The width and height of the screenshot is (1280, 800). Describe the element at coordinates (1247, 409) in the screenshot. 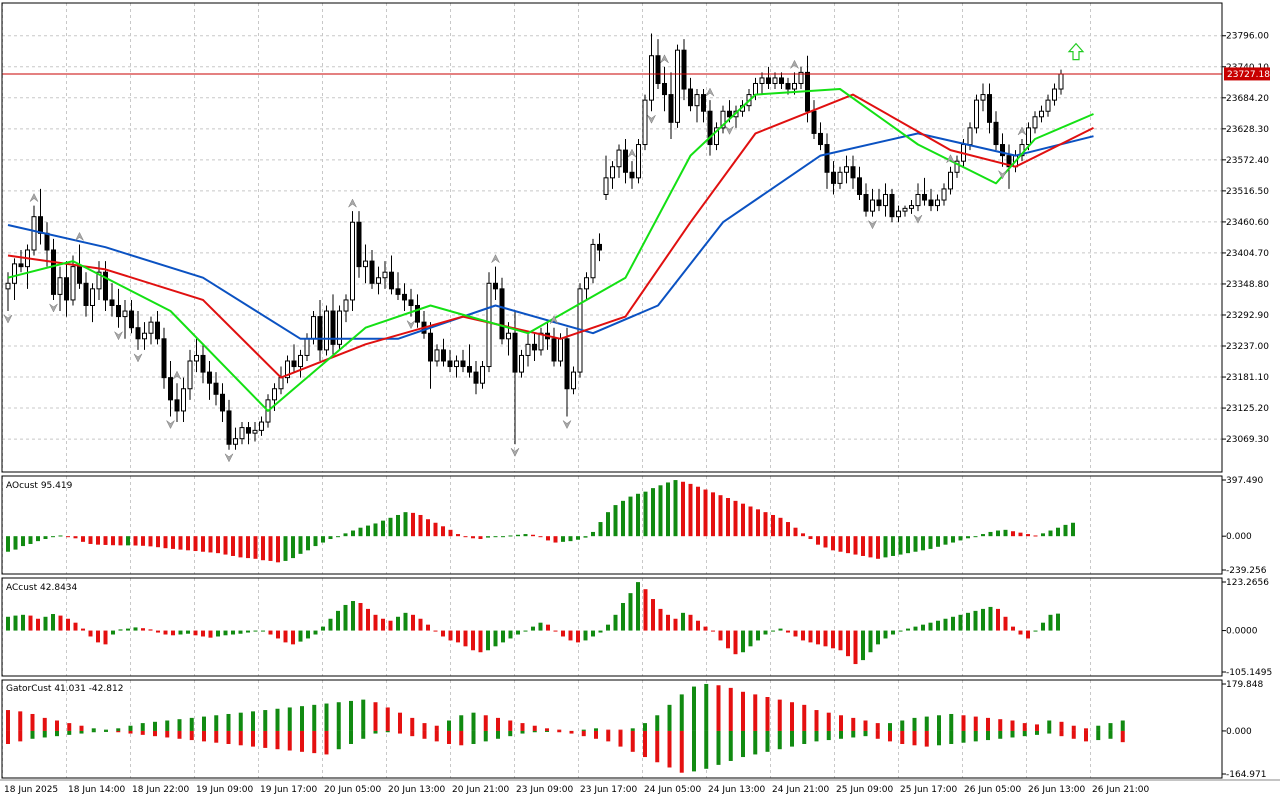

I see `price-tick-label: 23125.20` at that location.